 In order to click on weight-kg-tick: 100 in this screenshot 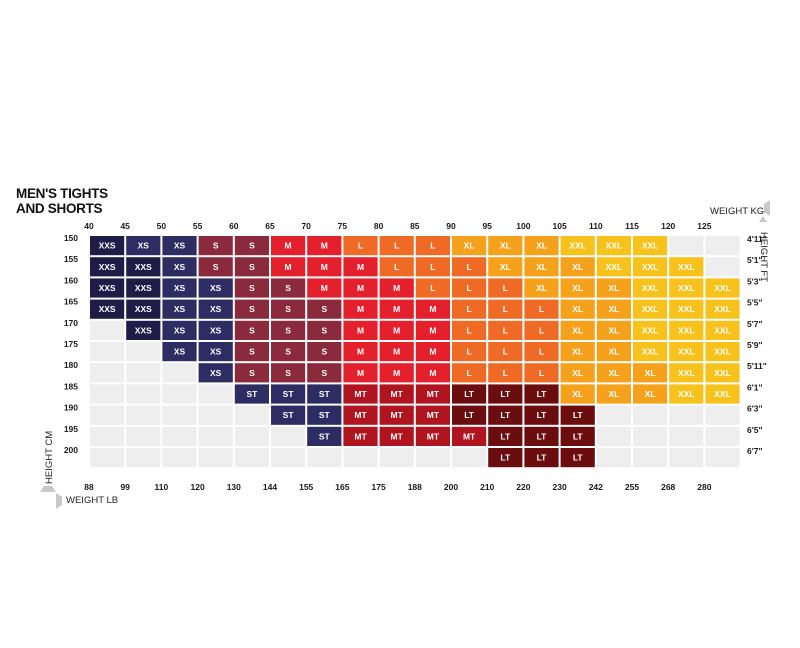, I will do `click(523, 226)`.